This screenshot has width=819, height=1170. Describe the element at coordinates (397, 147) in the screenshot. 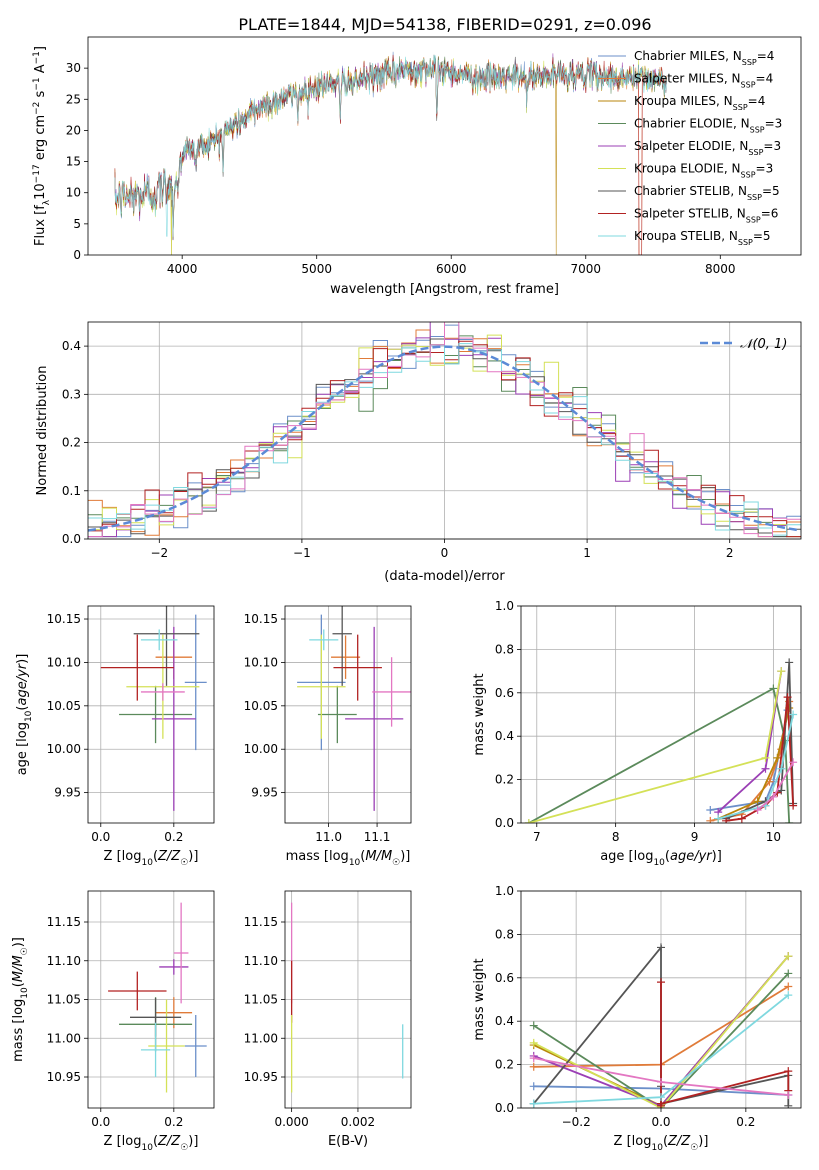

I see `spectrum-series-line` at that location.